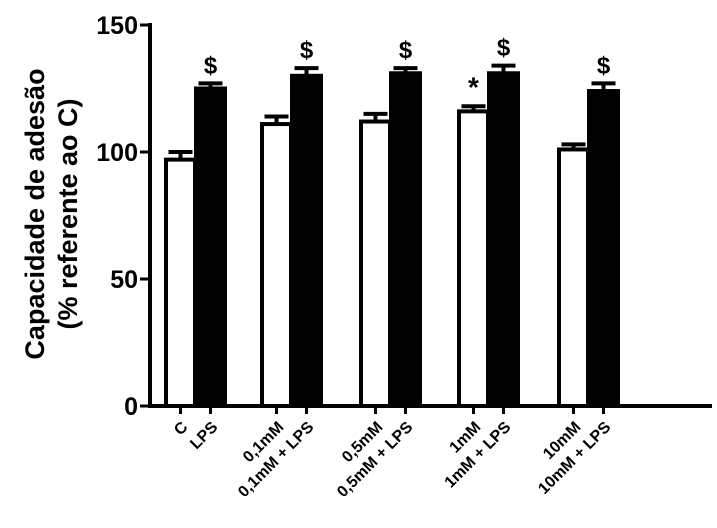 The height and width of the screenshot is (528, 717). I want to click on error-bars-group, so click(392, 111).